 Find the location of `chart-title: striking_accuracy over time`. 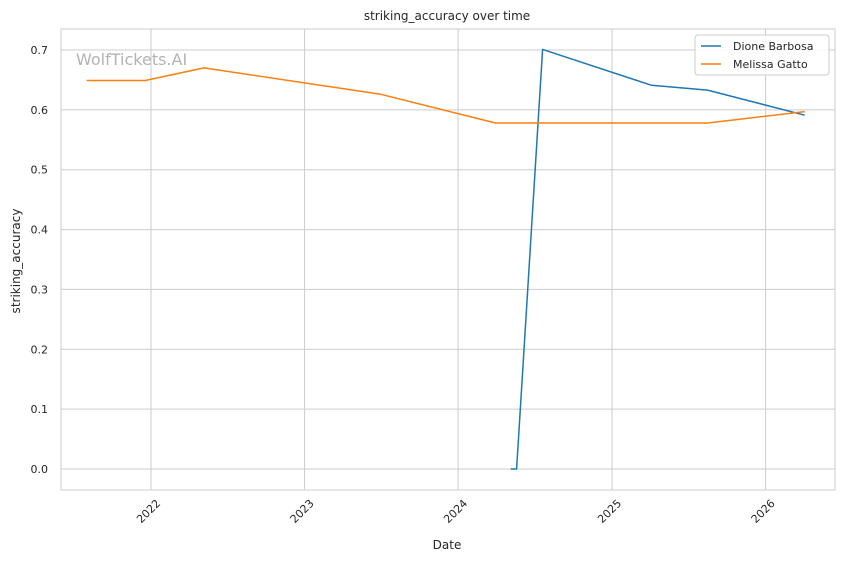

chart-title: striking_accuracy over time is located at coordinates (447, 16).